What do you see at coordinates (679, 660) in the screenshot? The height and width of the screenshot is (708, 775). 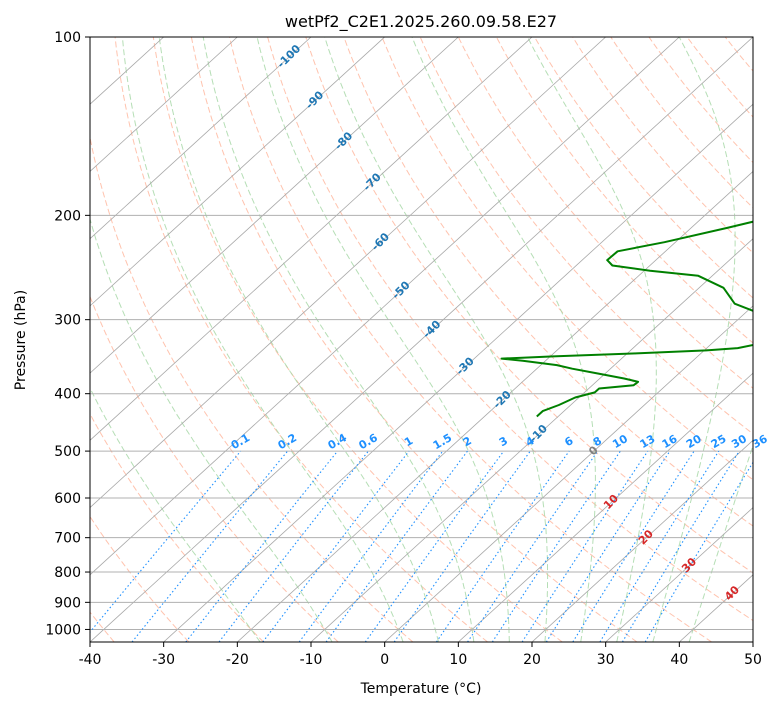 I see `x-tick-label: 40` at bounding box center [679, 660].